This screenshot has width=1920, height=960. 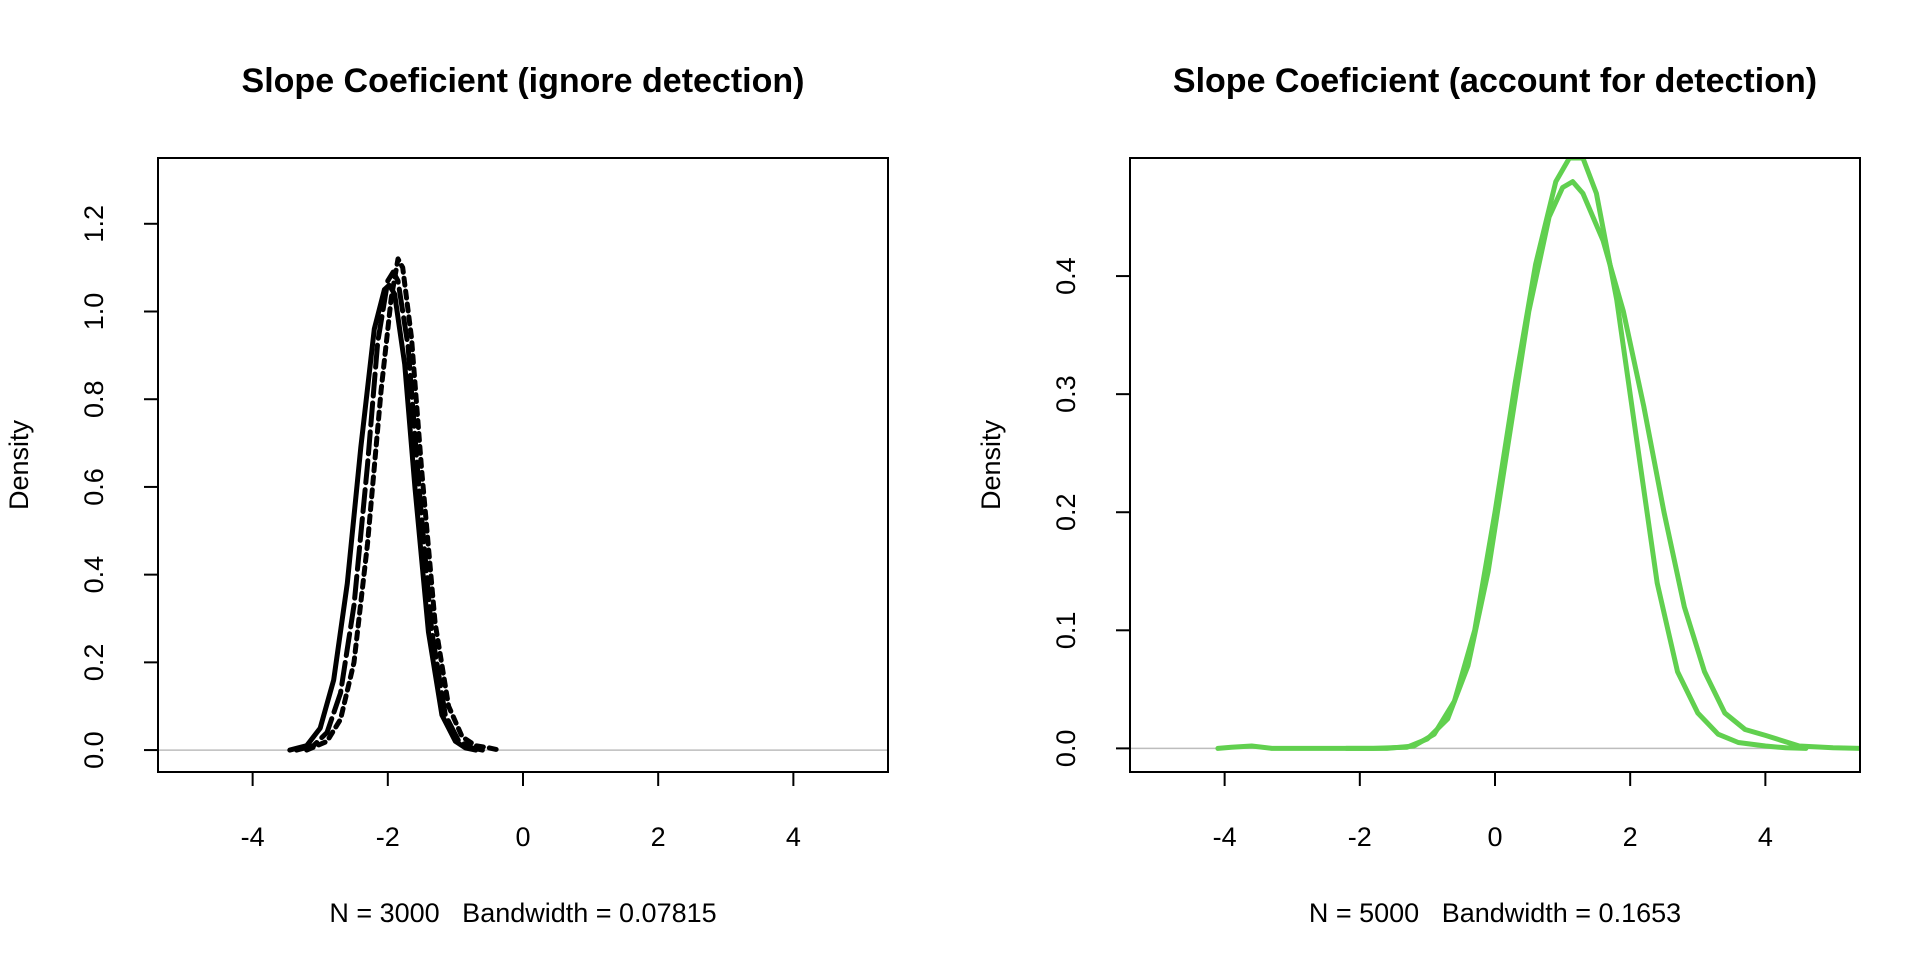 What do you see at coordinates (94, 312) in the screenshot?
I see `y-tick-label: 1.0` at bounding box center [94, 312].